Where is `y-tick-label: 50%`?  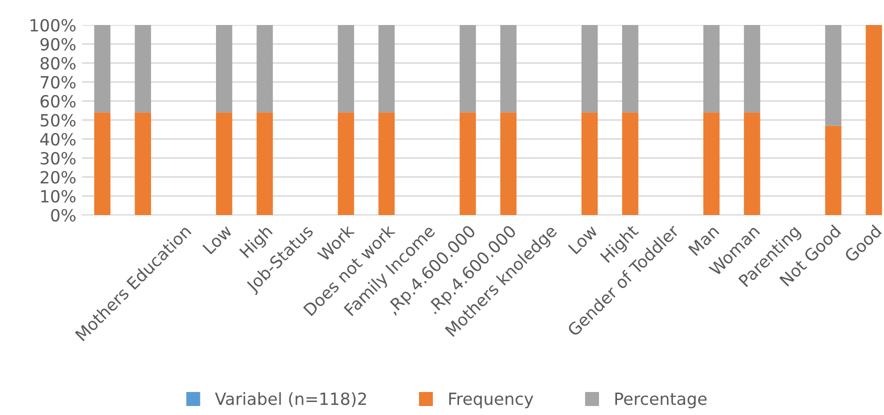 y-tick-label: 50% is located at coordinates (58, 120).